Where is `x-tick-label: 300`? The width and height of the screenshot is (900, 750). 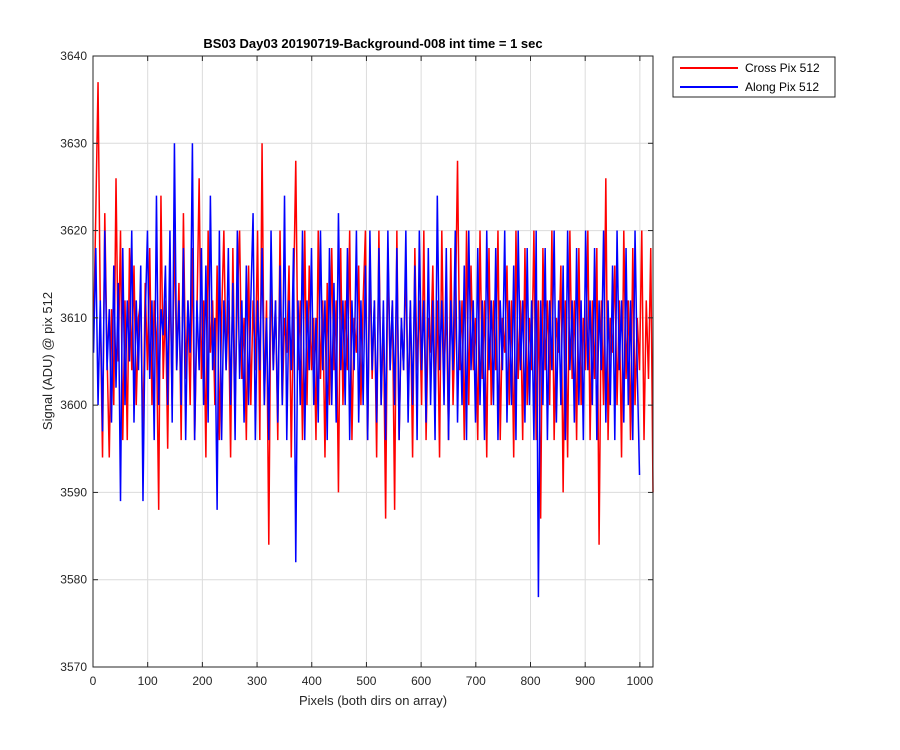 x-tick-label: 300 is located at coordinates (257, 681).